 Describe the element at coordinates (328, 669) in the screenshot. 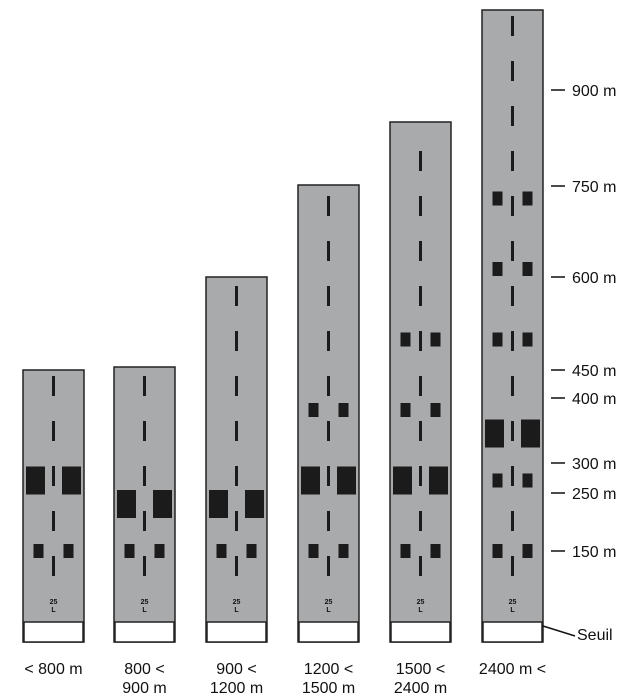

I see `runway-1200-1500-category-label: 1200 <` at that location.